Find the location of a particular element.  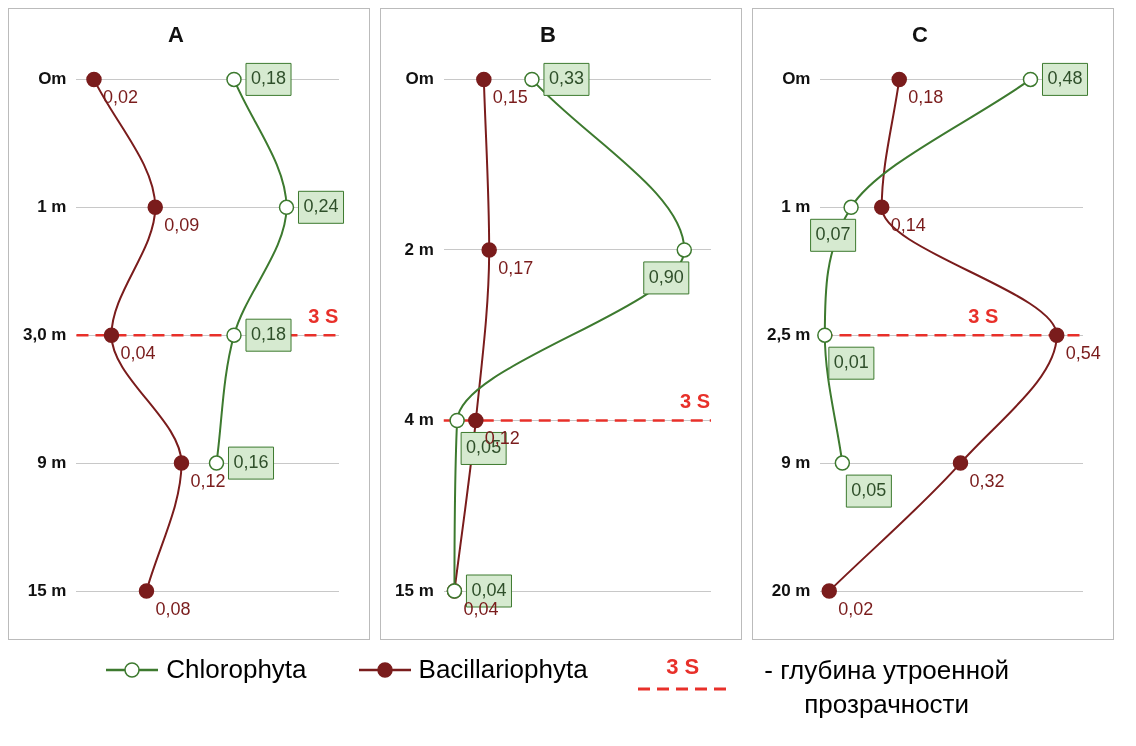

data-label: 0,32 is located at coordinates (987, 481).